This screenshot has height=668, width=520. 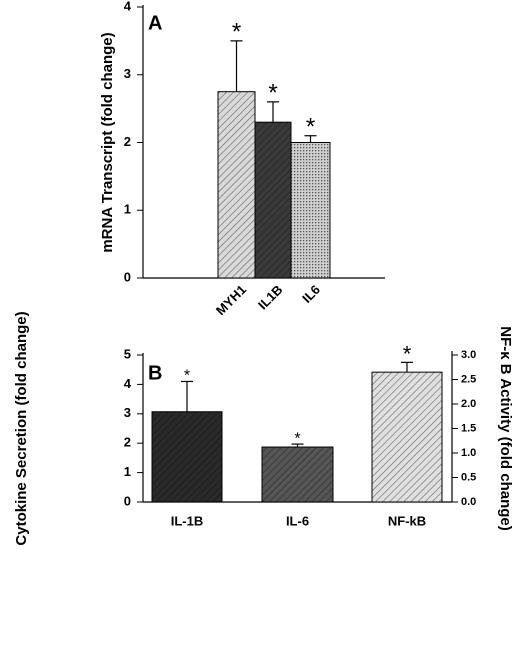 I want to click on y-axis-title: mRNA Transcript (fold change), so click(x=107, y=142).